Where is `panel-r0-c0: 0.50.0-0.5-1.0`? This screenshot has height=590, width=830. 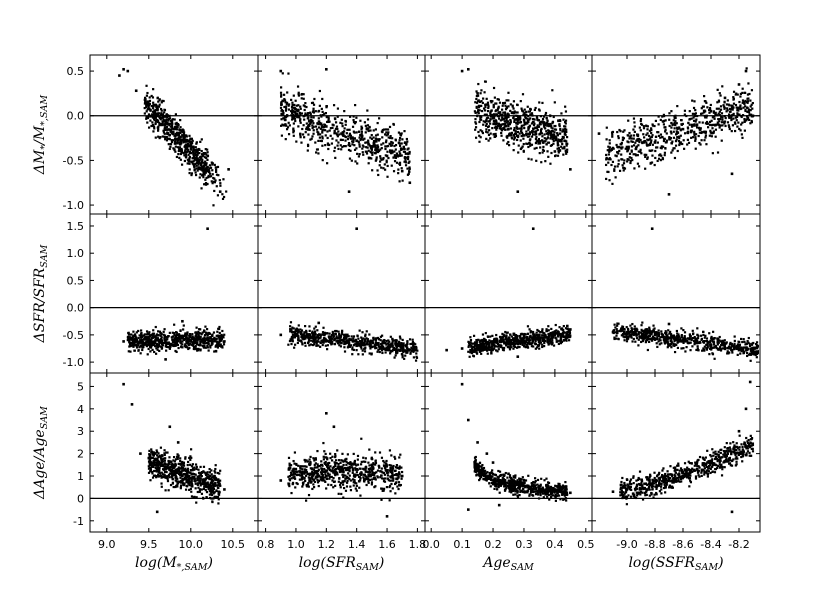 panel-r0-c0: 0.50.0-0.5-1.0 is located at coordinates (161, 134).